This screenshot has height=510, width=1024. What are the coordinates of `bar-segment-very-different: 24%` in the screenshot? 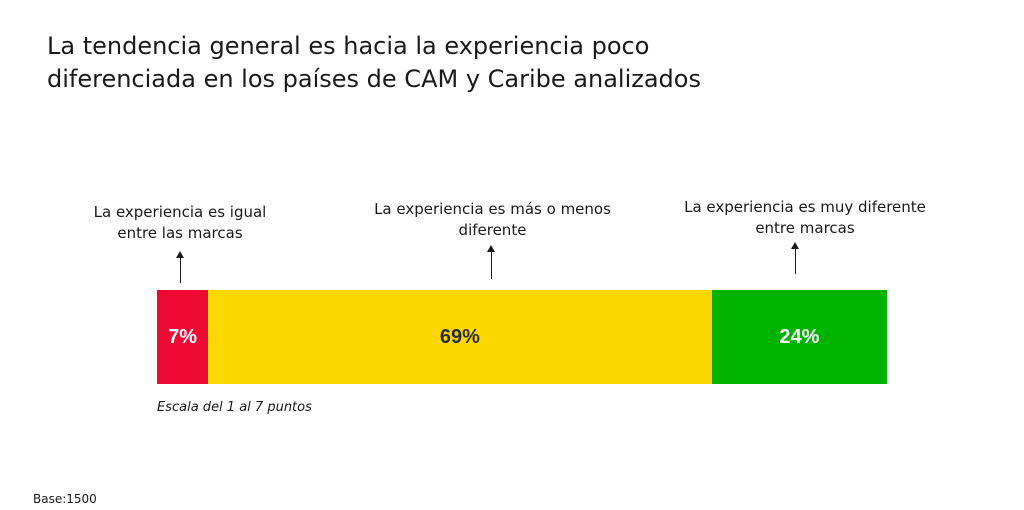 It's located at (799, 337).